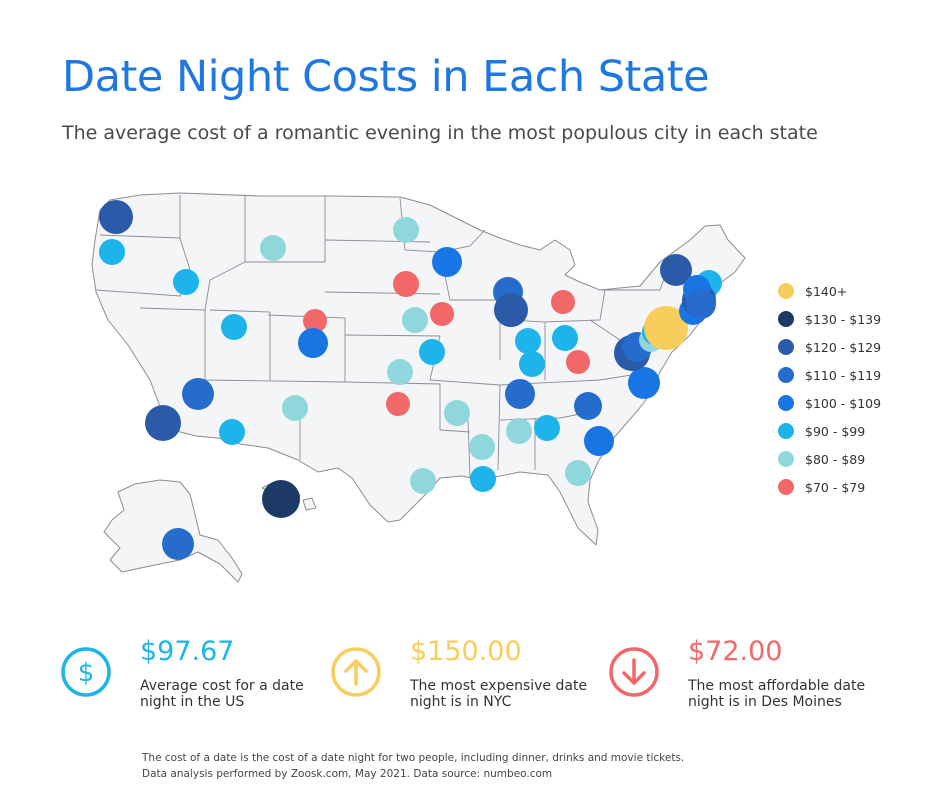 The height and width of the screenshot is (793, 940). I want to click on legend-item: $130 - $139, so click(829, 319).